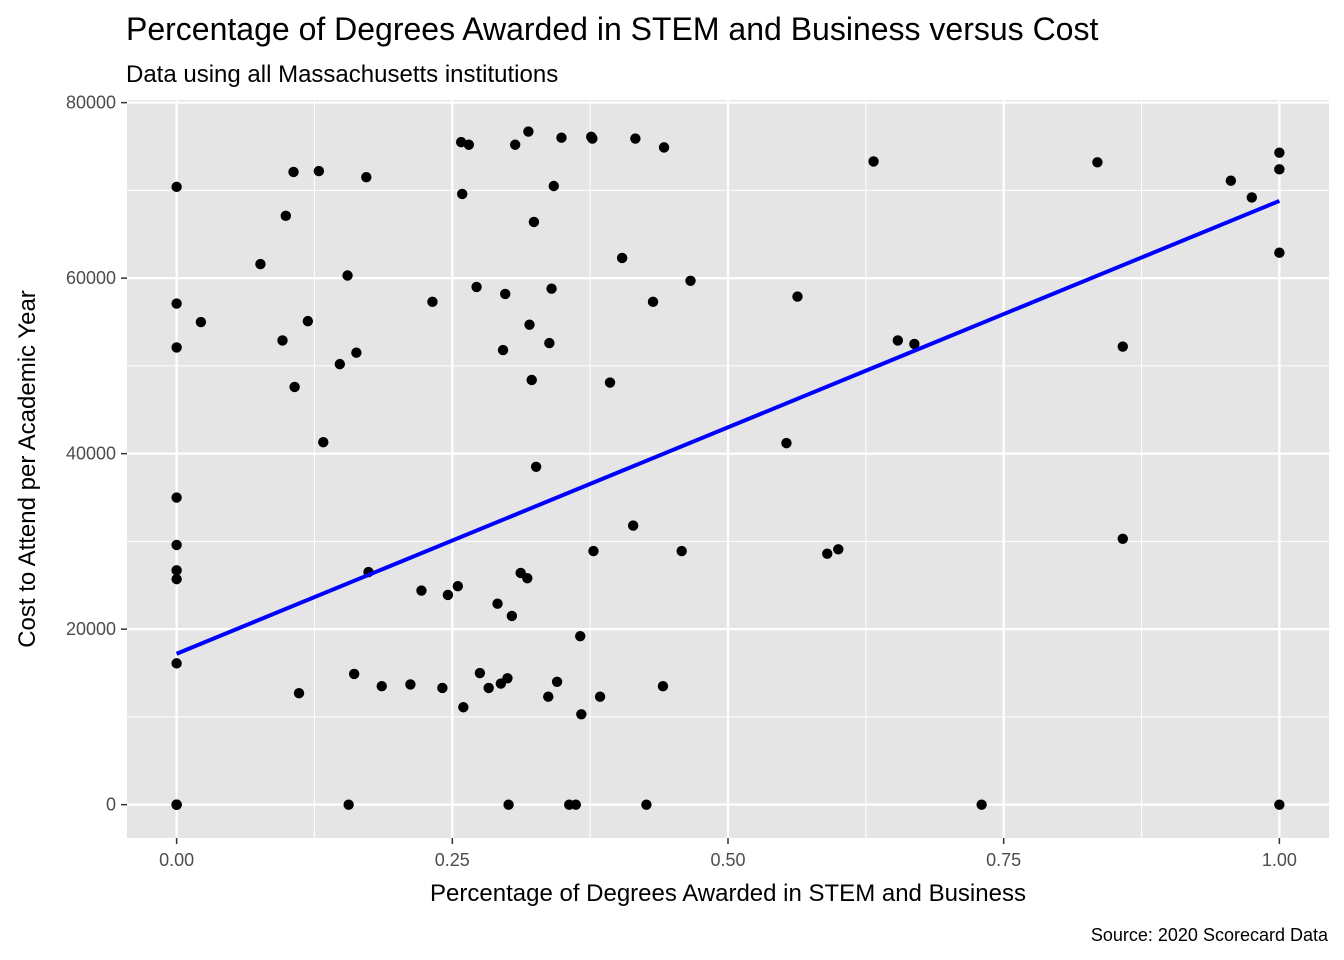 This screenshot has width=1344, height=960. What do you see at coordinates (91, 454) in the screenshot?
I see `y-tick-label: 40000` at bounding box center [91, 454].